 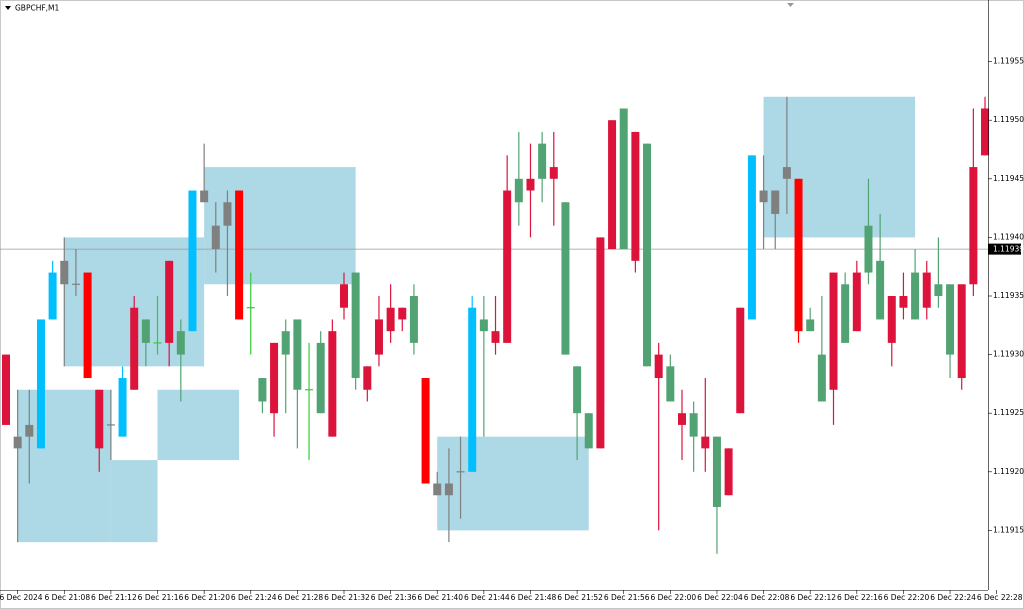 What do you see at coordinates (1008, 61) in the screenshot?
I see `y-tick-label: 1.11955` at bounding box center [1008, 61].